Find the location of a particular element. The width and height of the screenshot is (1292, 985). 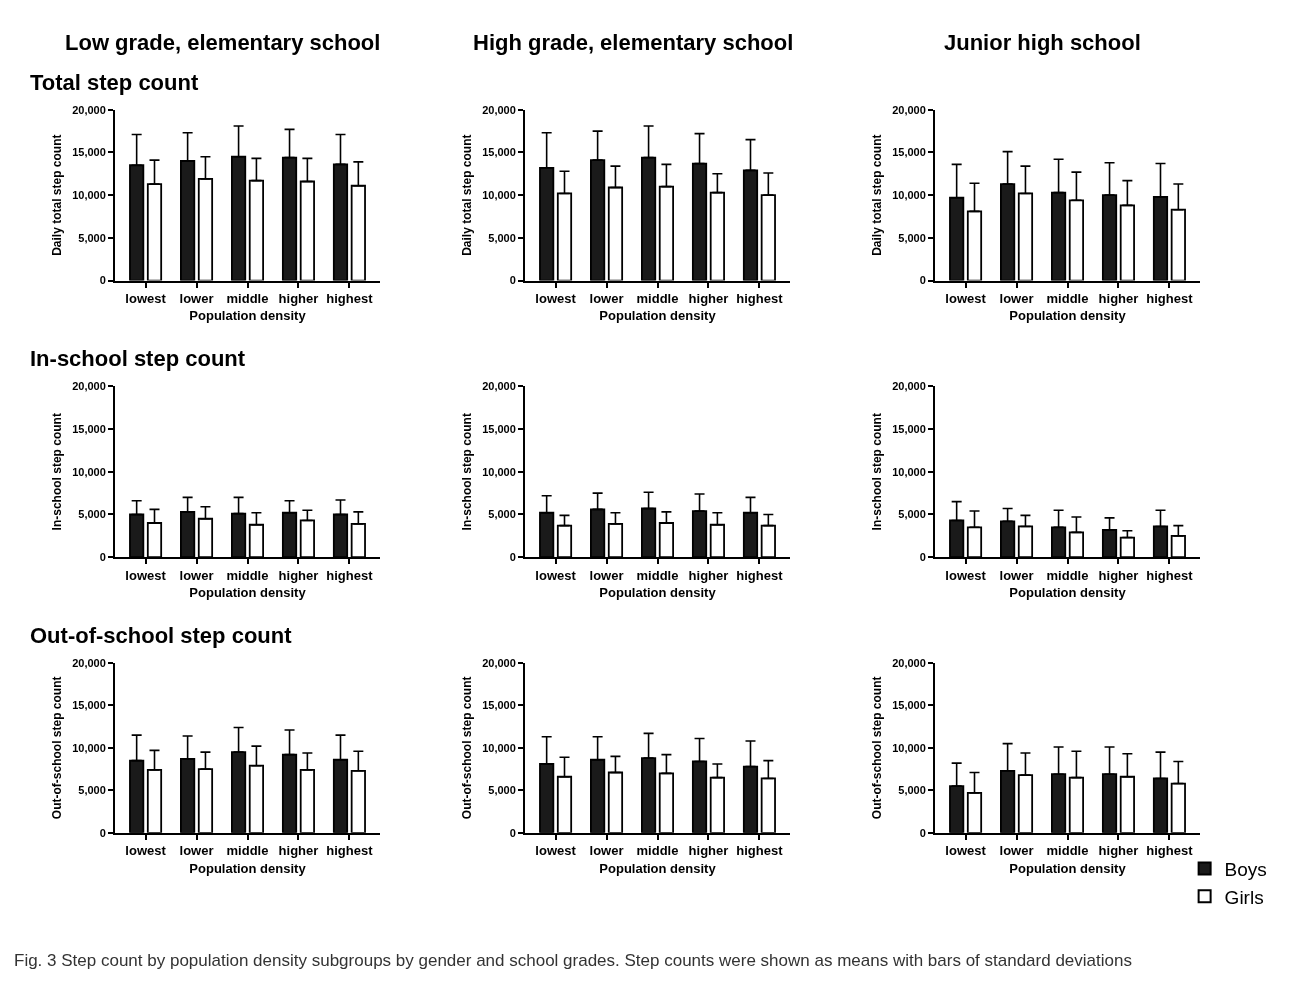

caption: Fig. 3 Step count by population density subgroups by gender and school grades. Step counts were shown as means with bars of standard deviations is located at coordinates (573, 960).